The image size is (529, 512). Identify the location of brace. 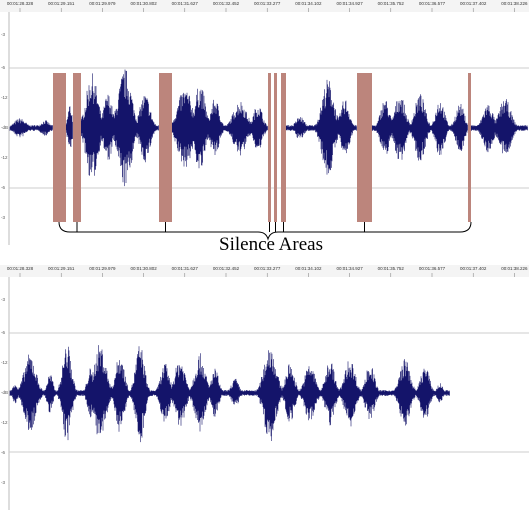
(265, 231).